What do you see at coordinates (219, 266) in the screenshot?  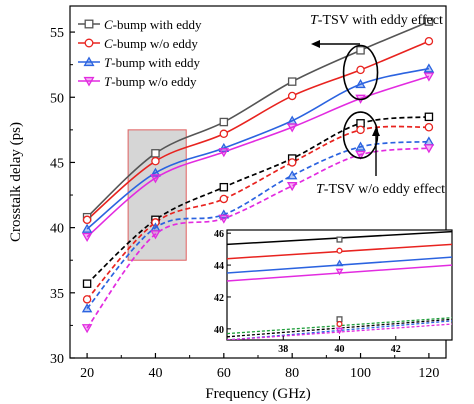 I see `inset-y-tick-label: 44` at bounding box center [219, 266].